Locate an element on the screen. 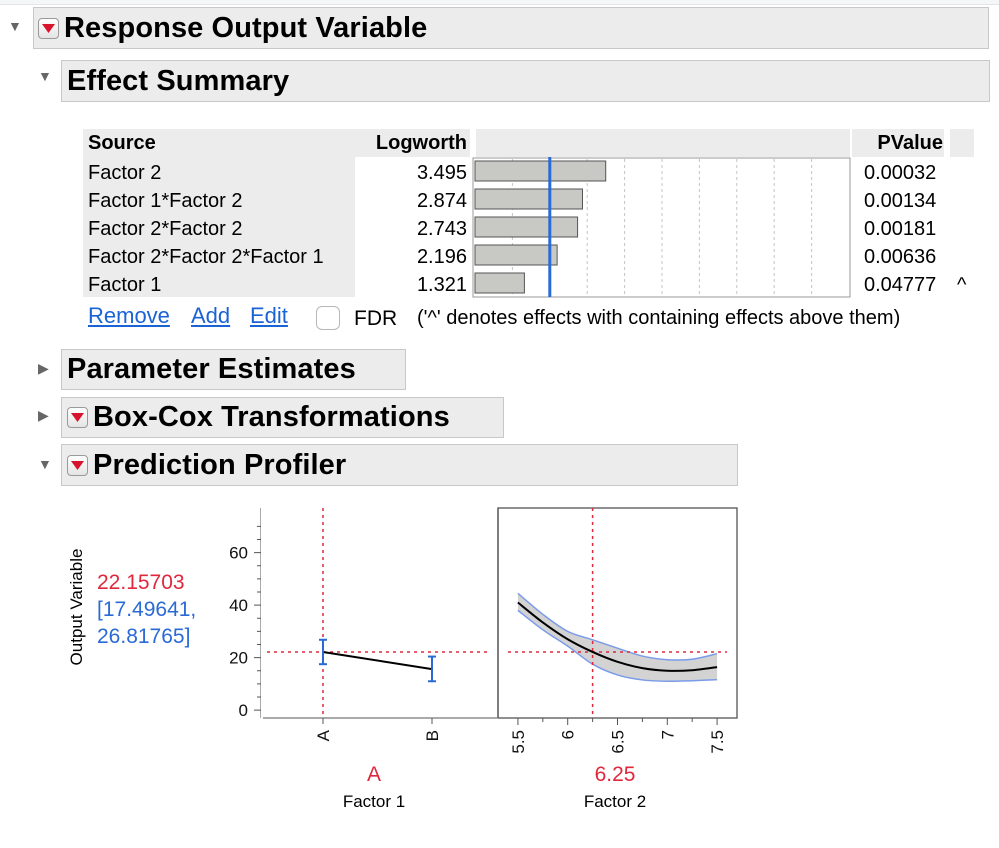  factor1-x-tick-label: B is located at coordinates (432, 735).